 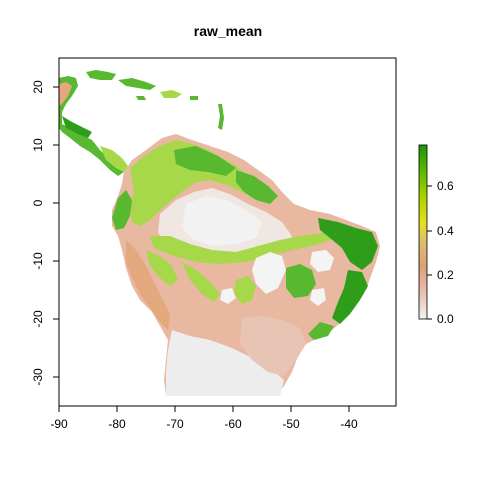 I want to click on cerrado-green-patches, so click(x=301, y=281).